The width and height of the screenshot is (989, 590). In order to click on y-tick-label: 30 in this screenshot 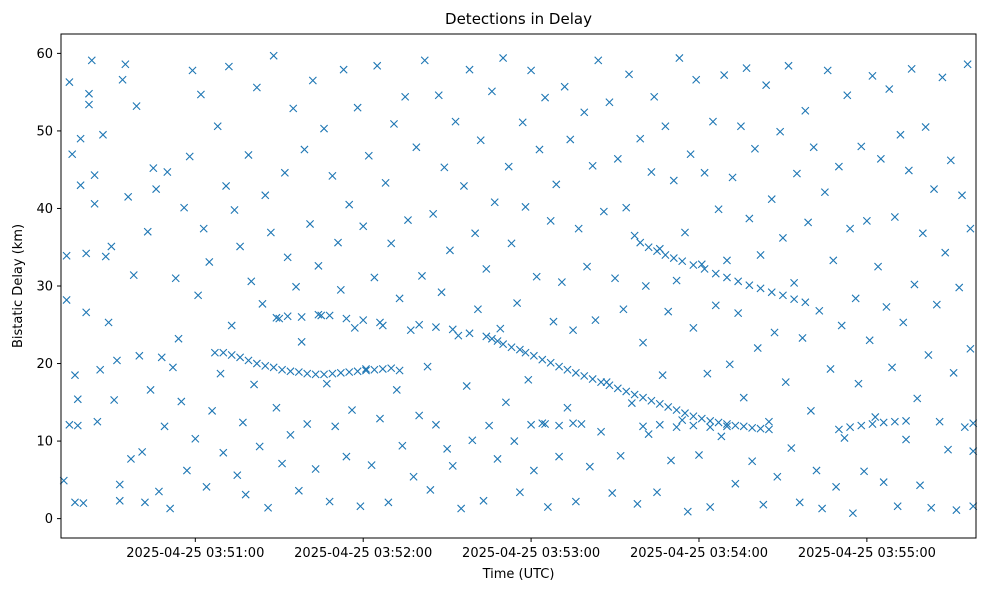, I will do `click(44, 287)`.